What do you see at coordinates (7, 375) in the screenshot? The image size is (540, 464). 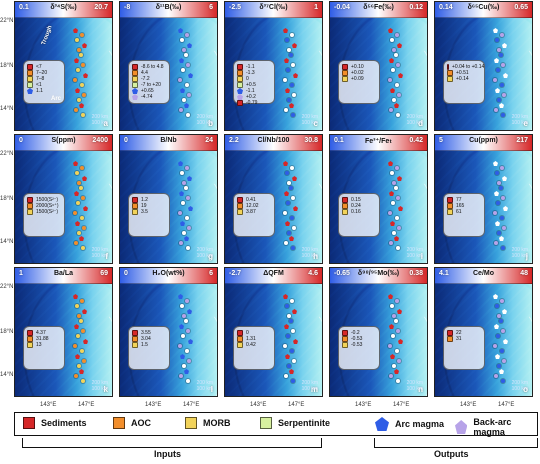 I see `lat-label-14-row3: 14°N` at bounding box center [7, 375].